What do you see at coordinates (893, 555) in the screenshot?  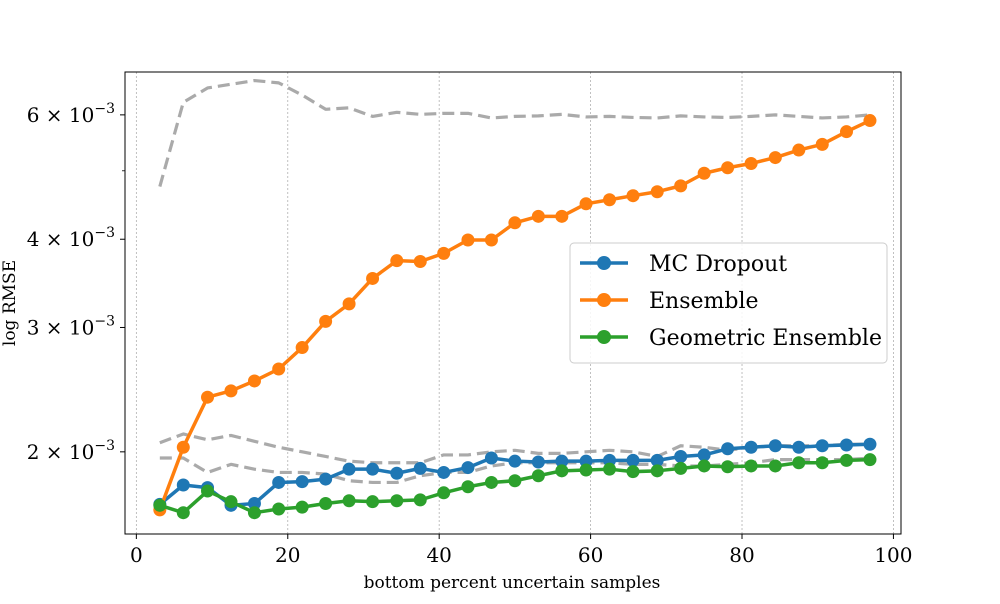 I see `x-tick-label: 100` at bounding box center [893, 555].